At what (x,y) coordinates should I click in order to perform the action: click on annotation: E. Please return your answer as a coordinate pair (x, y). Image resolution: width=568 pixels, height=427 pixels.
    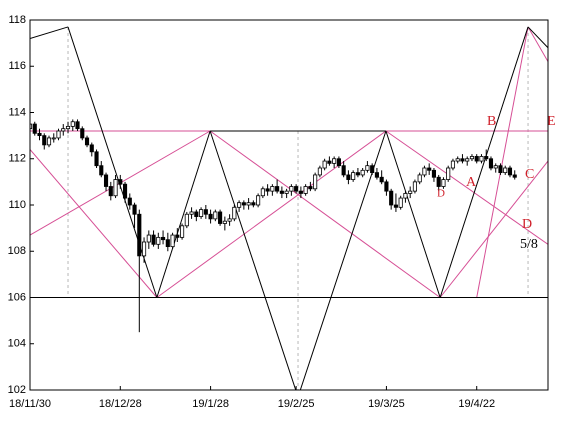
    Looking at the image, I should click on (551, 121).